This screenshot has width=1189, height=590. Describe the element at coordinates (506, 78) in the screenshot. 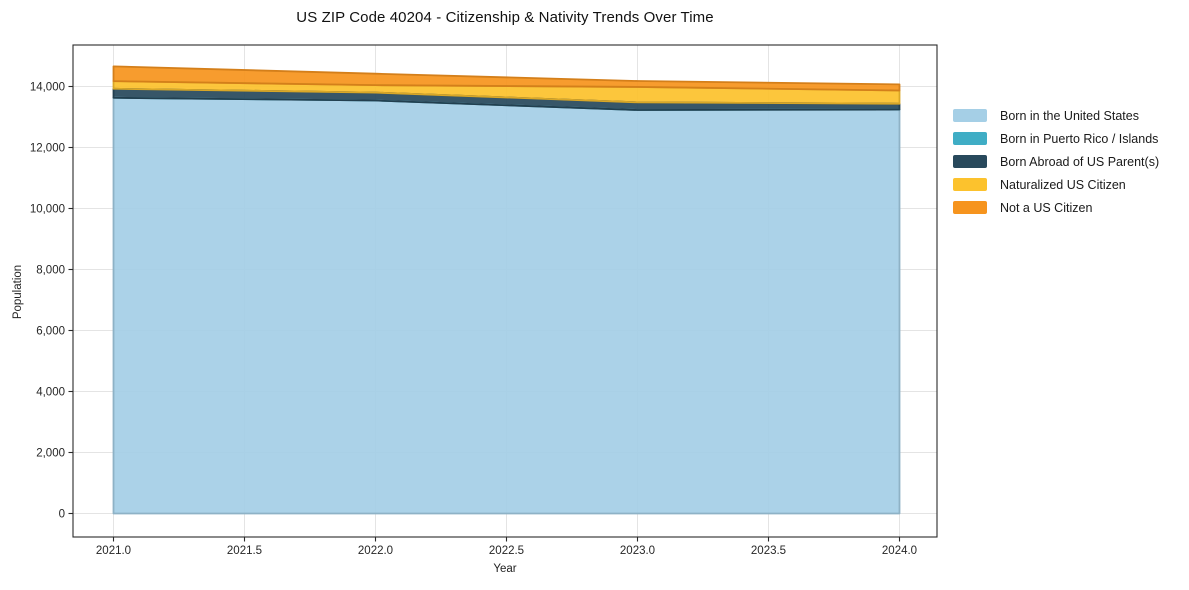

I see `edge-not-a-us-citizen` at that location.